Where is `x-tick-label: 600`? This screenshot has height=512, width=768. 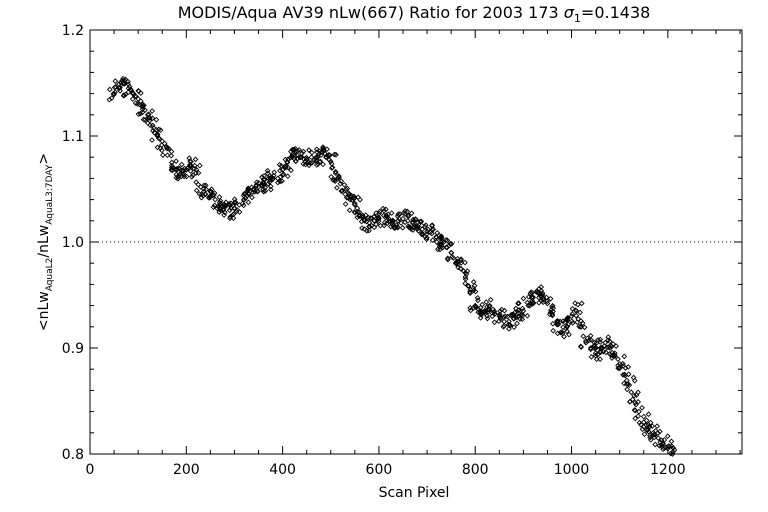
x-tick-label: 600 is located at coordinates (379, 470).